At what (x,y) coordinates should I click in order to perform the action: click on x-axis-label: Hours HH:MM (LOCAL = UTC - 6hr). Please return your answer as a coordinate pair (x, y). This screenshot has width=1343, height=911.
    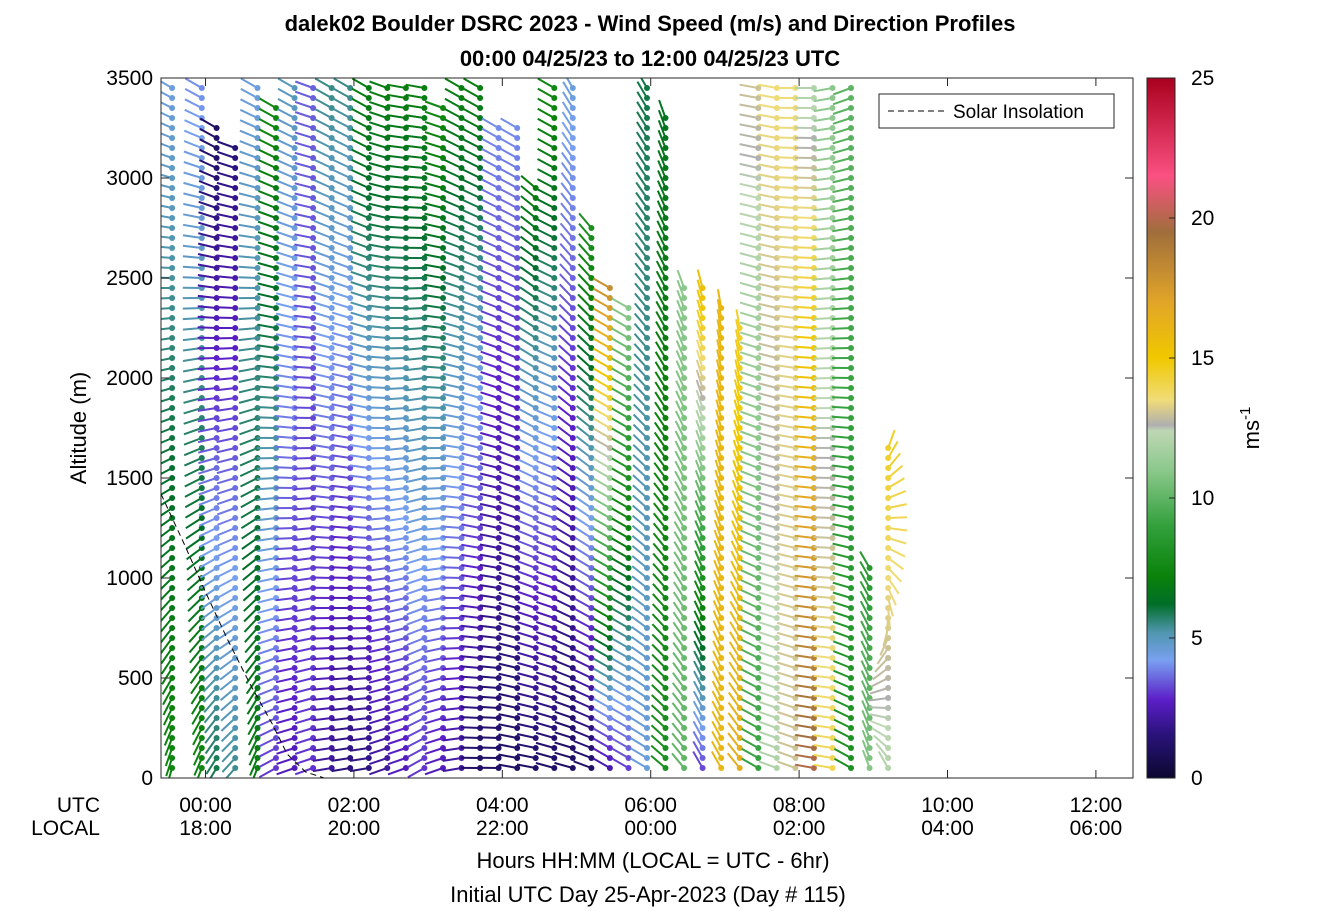
    Looking at the image, I should click on (652, 860).